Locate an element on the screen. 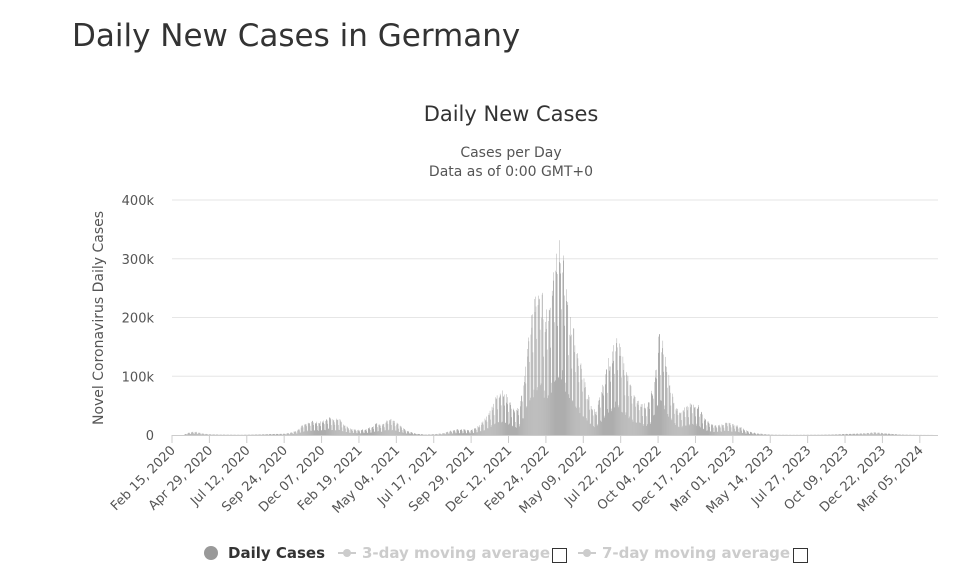 The image size is (953, 583). checkbox-3-day-average is located at coordinates (559, 555).